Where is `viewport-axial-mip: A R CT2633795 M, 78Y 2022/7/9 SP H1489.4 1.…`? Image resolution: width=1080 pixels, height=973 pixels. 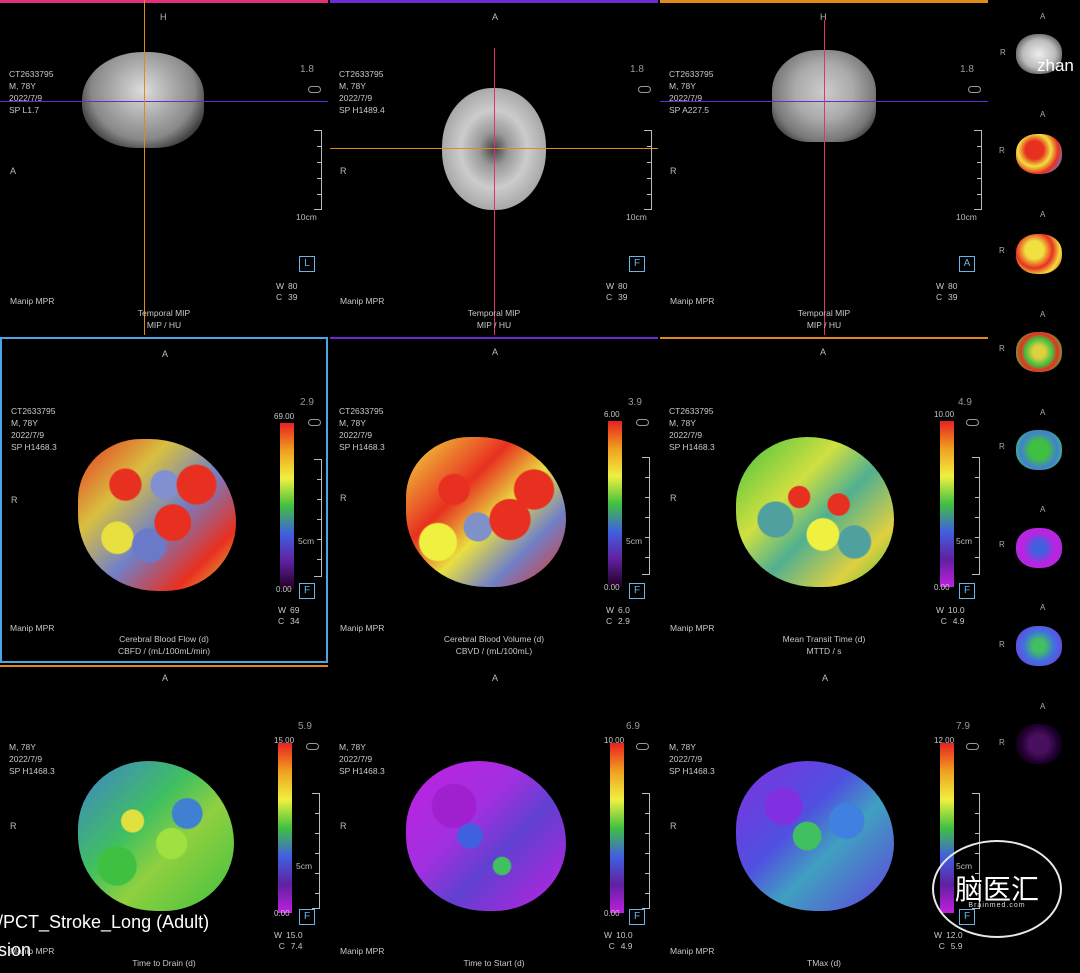
viewport-axial-mip: A R CT2633795 M, 78Y 2022/7/9 SP H1489.4 1.… is located at coordinates (494, 167).